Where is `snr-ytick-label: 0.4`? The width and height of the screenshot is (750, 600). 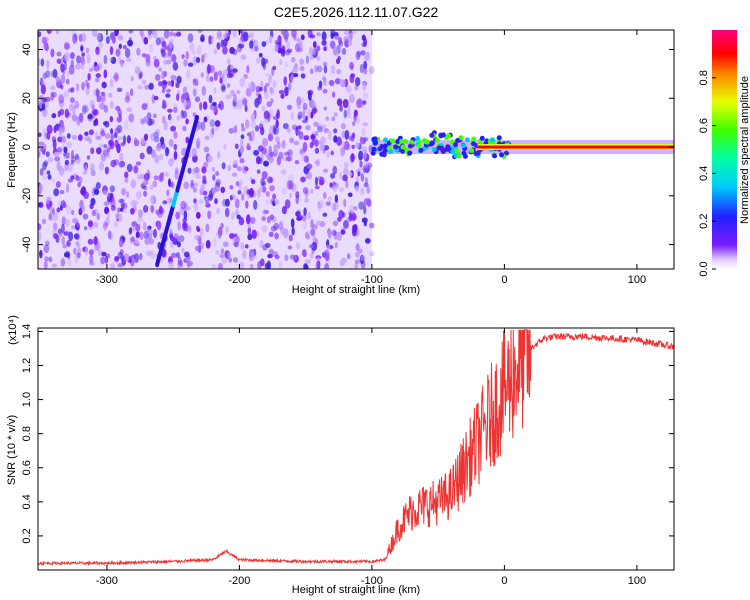
snr-ytick-label: 0.4 is located at coordinates (27, 501).